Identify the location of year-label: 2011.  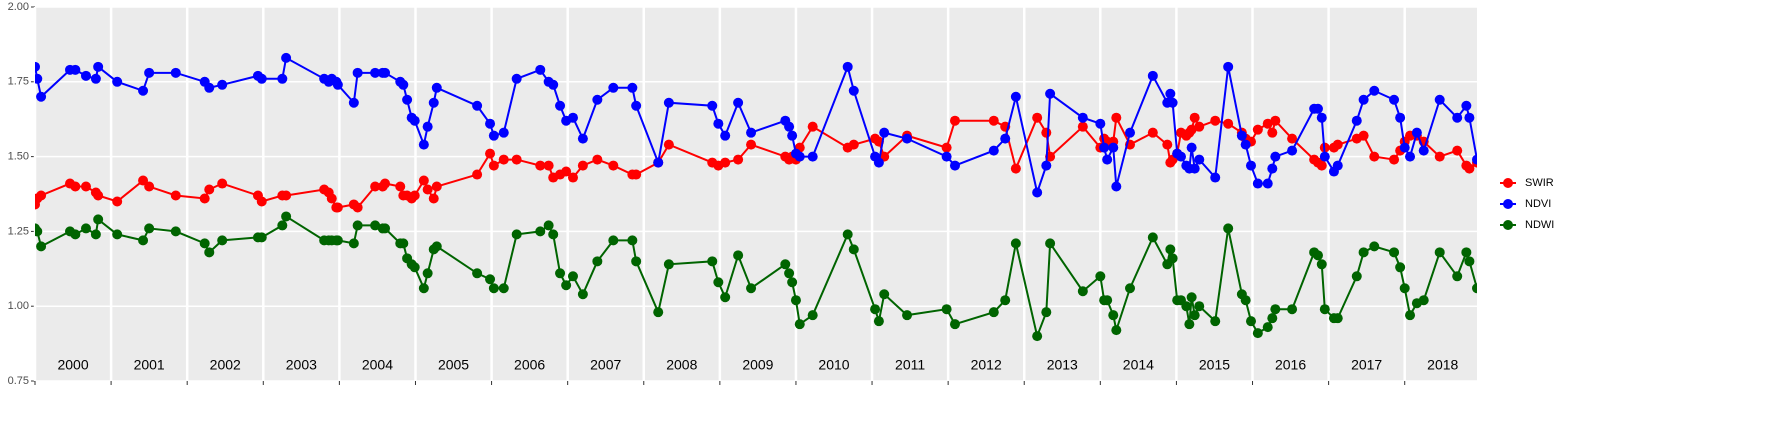
(910, 365).